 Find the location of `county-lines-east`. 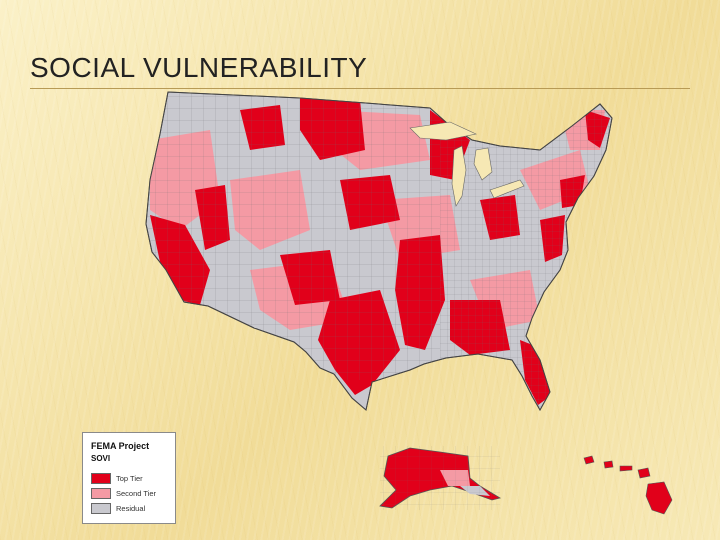

county-lines-east is located at coordinates (526, 251).